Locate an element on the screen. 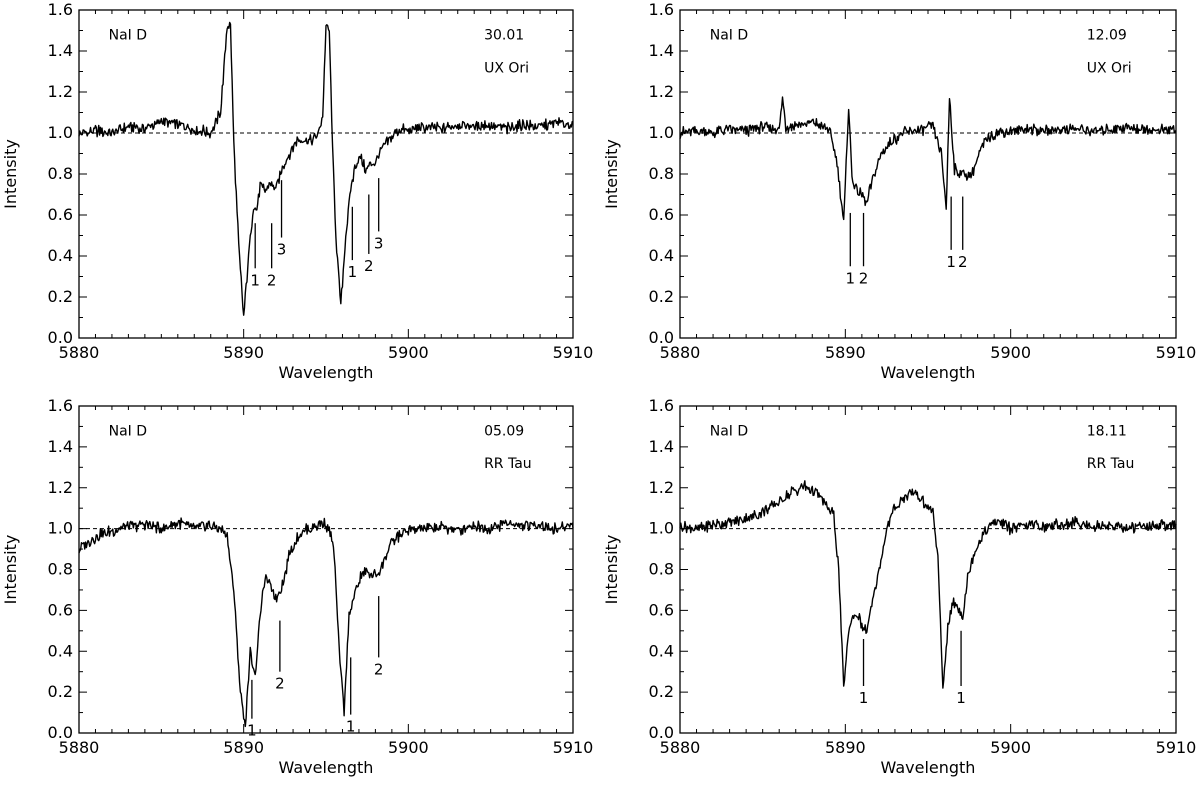 The height and width of the screenshot is (786, 1200). panel-annotation: 30.01 is located at coordinates (504, 36).